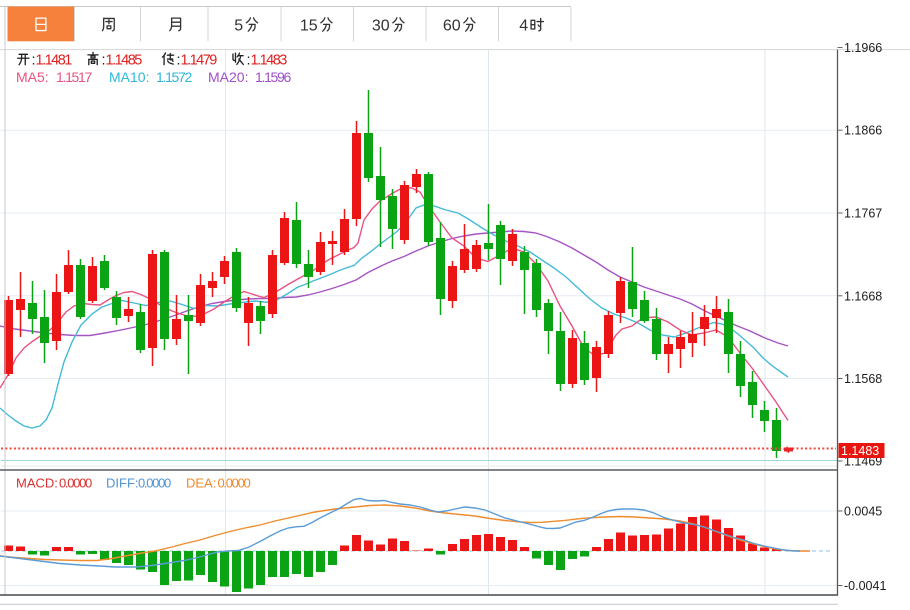 This screenshot has width=910, height=610. I want to click on svg-text: 1.1767, so click(863, 214).